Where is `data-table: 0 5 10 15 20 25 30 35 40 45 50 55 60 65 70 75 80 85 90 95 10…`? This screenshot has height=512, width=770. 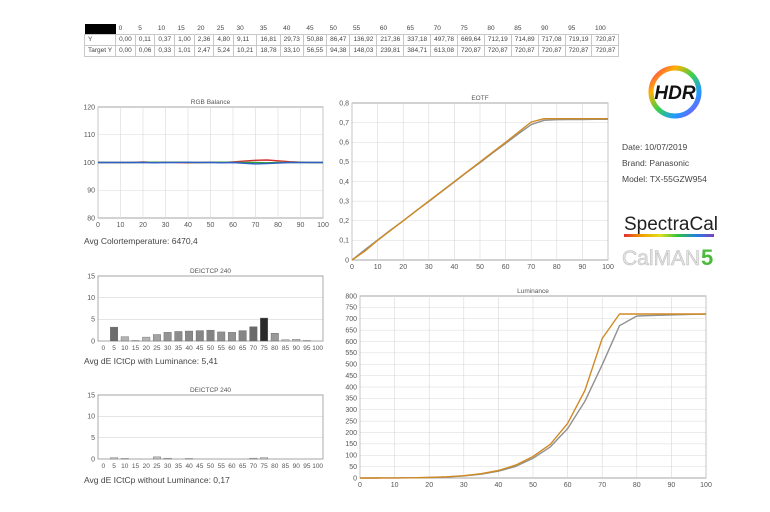 data-table: 0 5 10 15 20 25 30 35 40 45 50 55 60 65 70 75 80 85 90 95 10… is located at coordinates (351, 40).